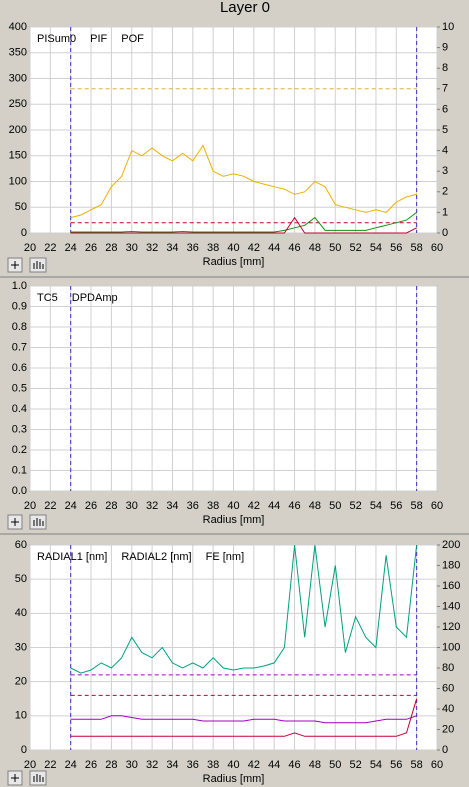 The height and width of the screenshot is (787, 469). What do you see at coordinates (19, 470) in the screenshot?
I see `y-tick-label: 0.1` at bounding box center [19, 470].